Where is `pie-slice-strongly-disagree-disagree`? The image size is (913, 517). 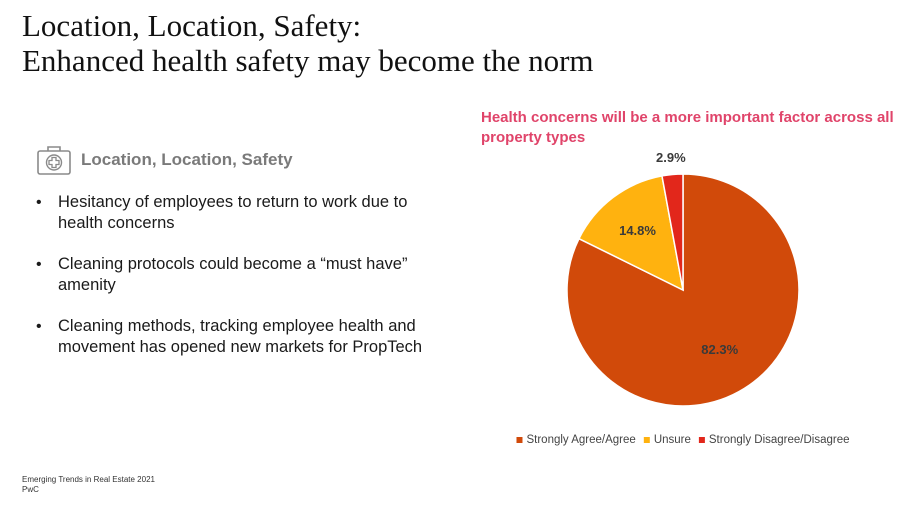 pie-slice-strongly-disagree-disagree is located at coordinates (672, 232).